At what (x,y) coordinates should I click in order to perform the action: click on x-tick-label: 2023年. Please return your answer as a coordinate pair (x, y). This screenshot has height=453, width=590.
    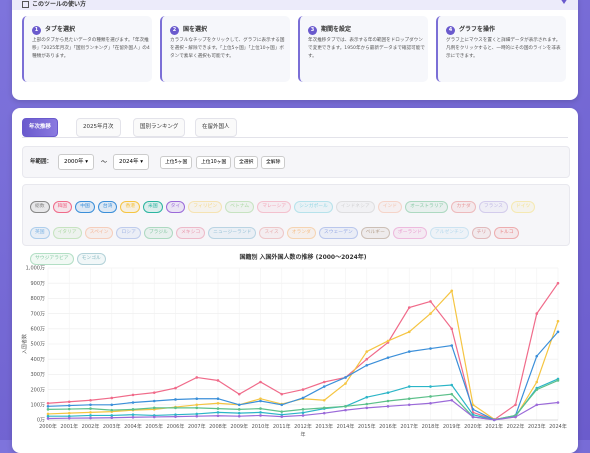
    Looking at the image, I should click on (537, 426).